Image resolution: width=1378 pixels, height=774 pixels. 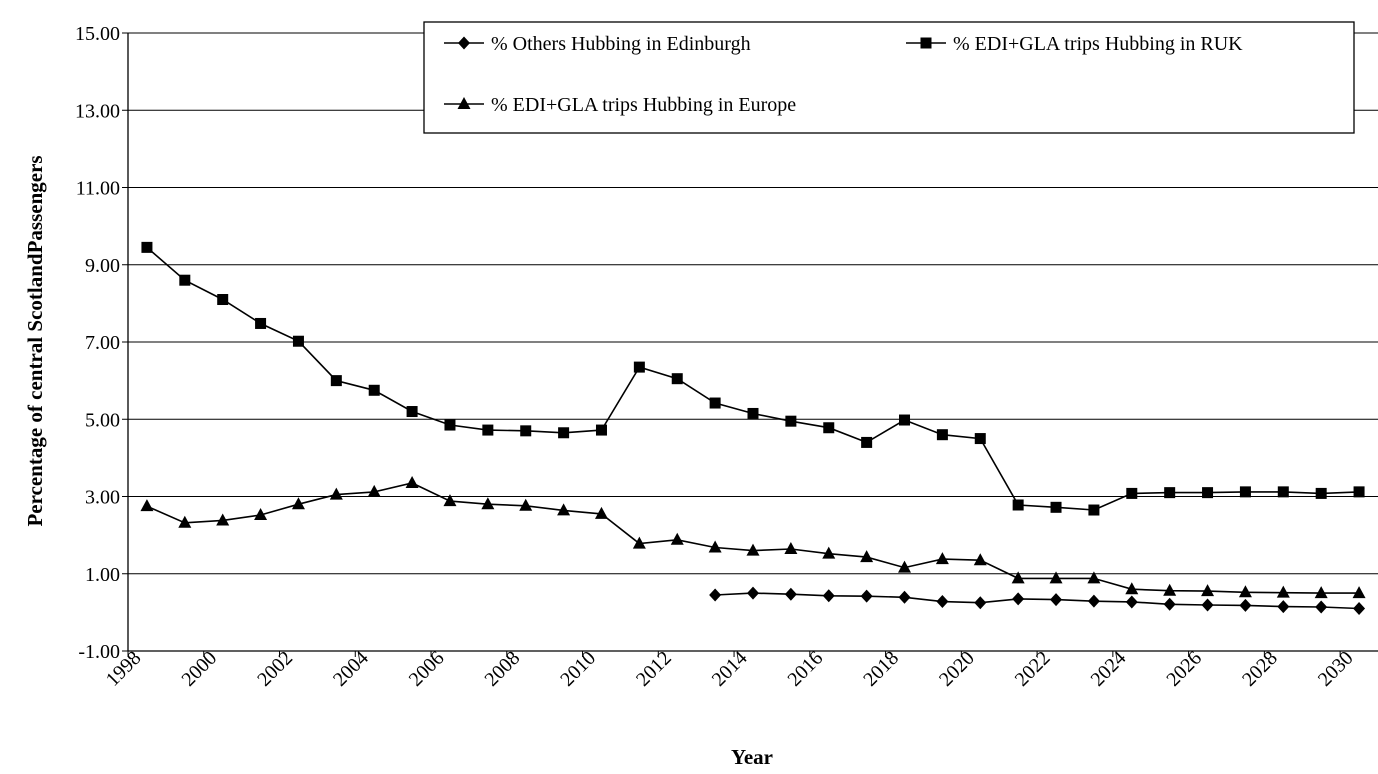 I want to click on x-tick-label: 2018, so click(x=881, y=669).